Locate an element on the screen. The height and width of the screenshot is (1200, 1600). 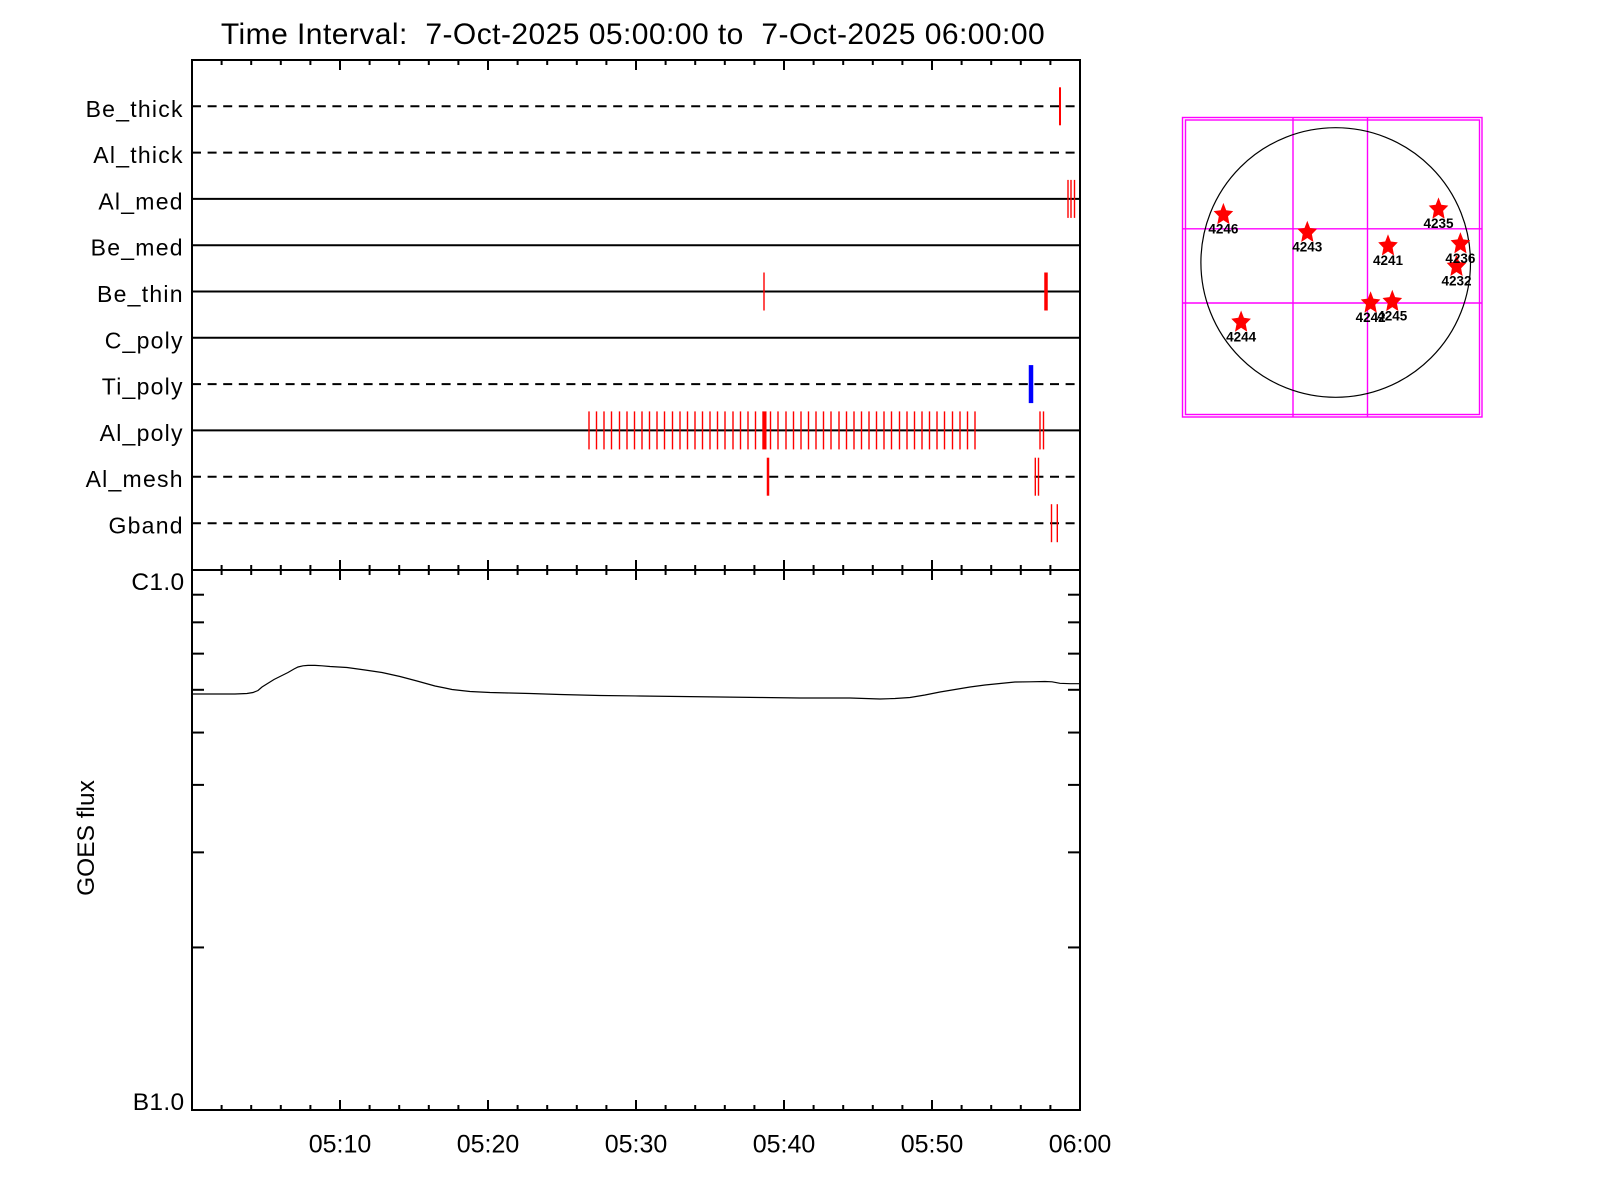
svg-text: Be_med is located at coordinates (137, 248).